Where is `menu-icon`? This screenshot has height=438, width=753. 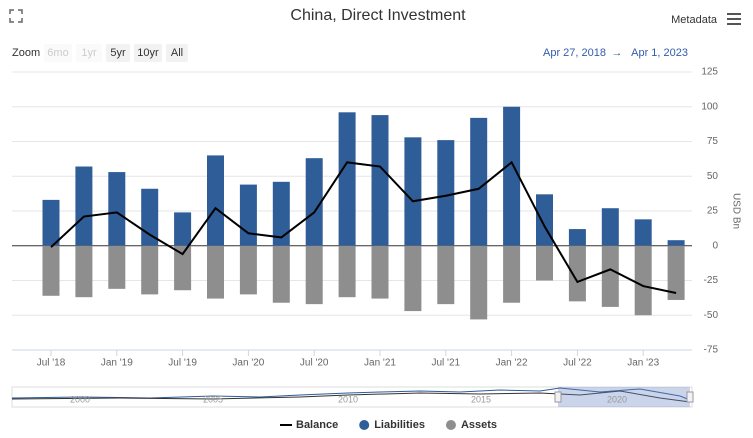 menu-icon is located at coordinates (734, 19).